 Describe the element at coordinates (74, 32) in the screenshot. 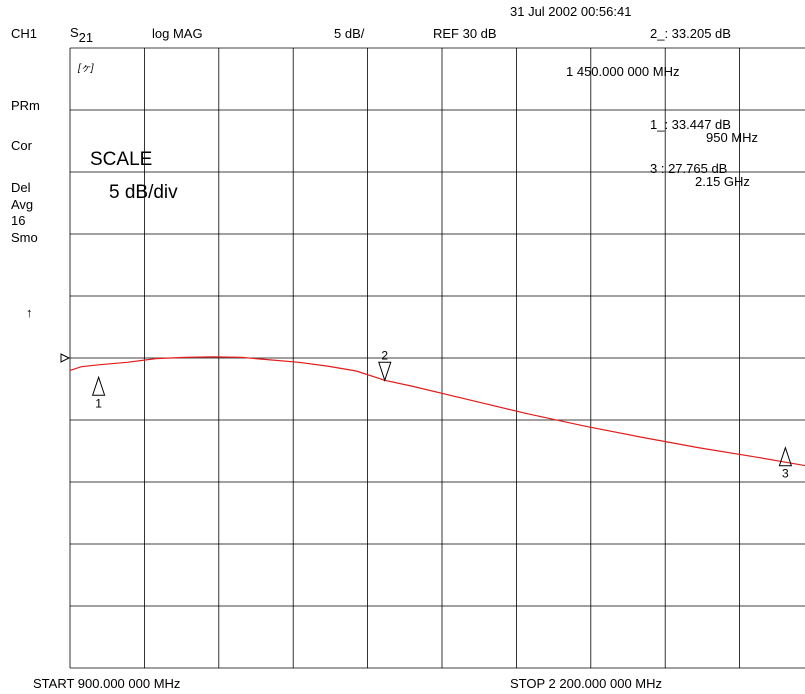

I see `parameter-main: S` at that location.